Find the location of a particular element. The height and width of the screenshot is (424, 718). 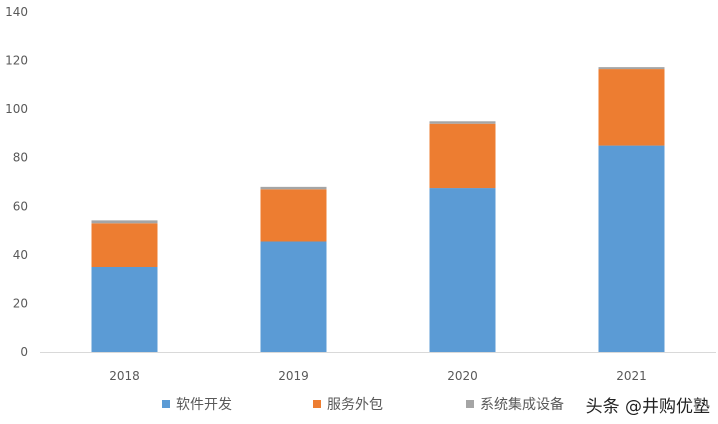

legend-item-outsourcing: 服务外包 is located at coordinates (348, 404).